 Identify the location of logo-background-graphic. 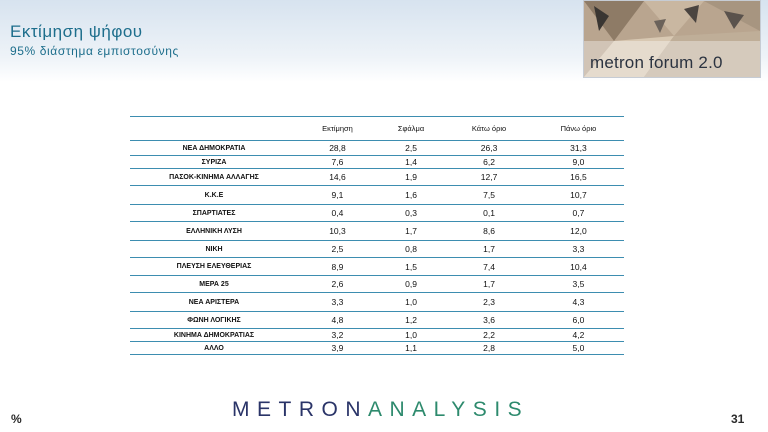
(672, 39).